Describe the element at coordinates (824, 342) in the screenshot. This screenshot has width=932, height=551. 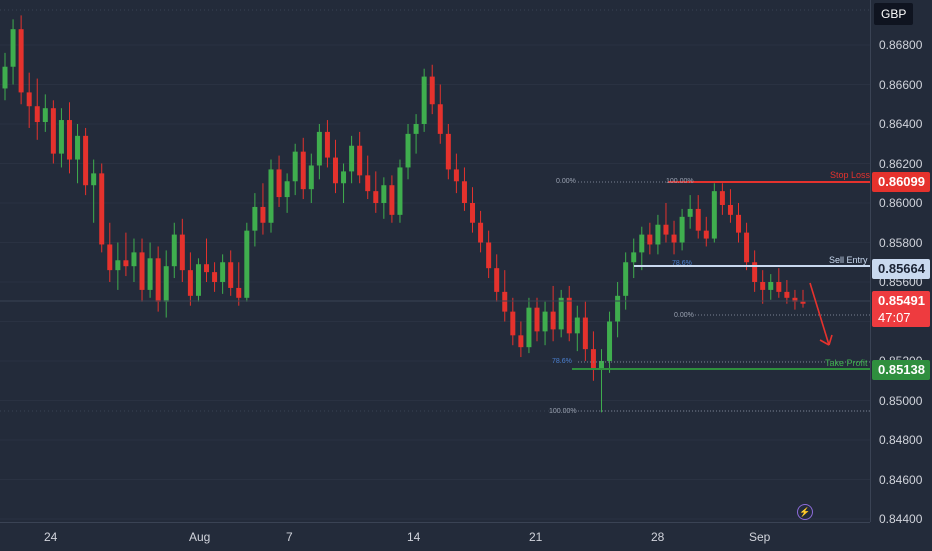
I see `projection-arrow-head-a` at that location.